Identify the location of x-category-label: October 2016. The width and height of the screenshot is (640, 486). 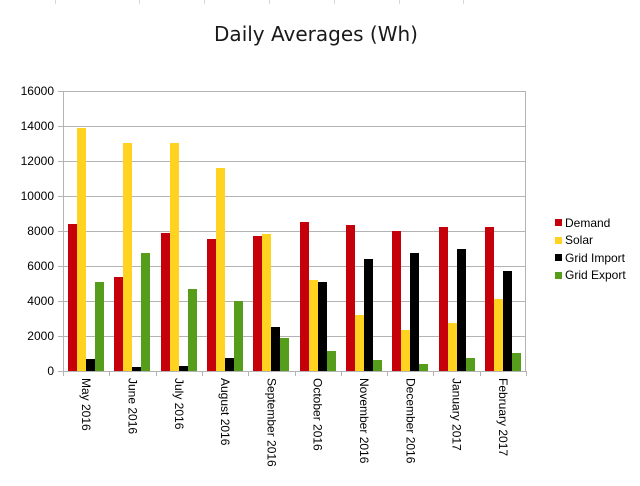
(317, 414).